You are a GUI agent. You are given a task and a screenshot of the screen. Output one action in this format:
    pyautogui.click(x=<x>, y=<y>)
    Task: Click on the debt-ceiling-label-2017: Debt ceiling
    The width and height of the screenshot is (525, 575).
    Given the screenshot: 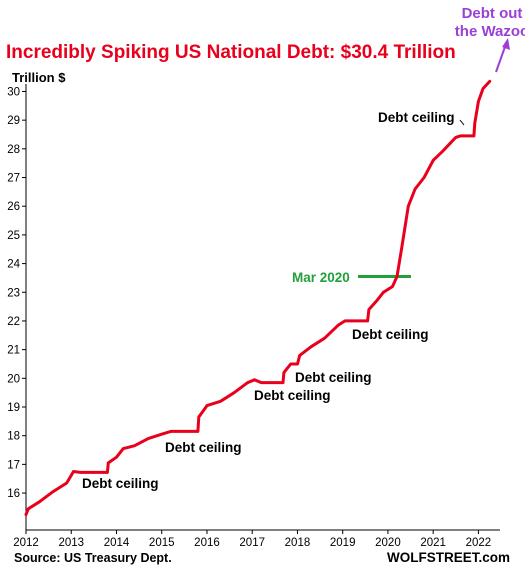 What is the action you would take?
    pyautogui.click(x=292, y=395)
    